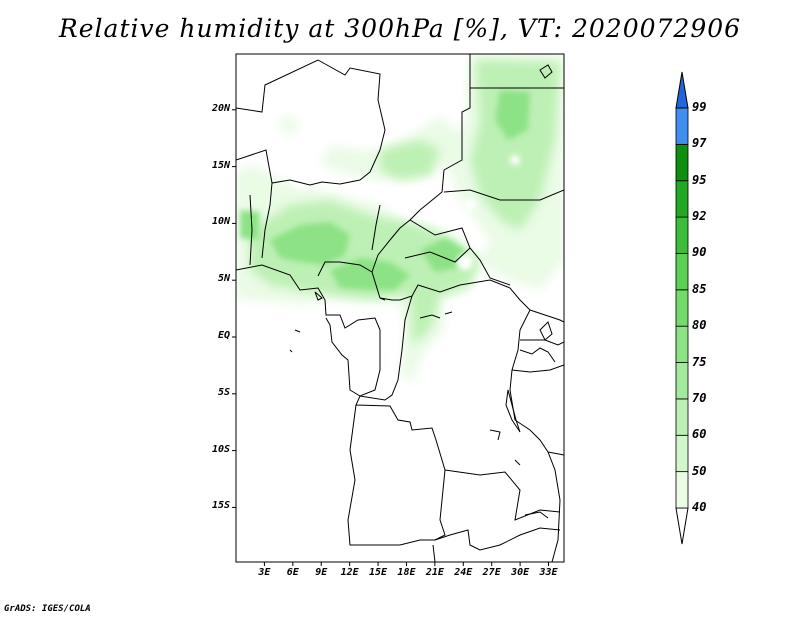  I want to click on colorbar-label: 40, so click(699, 507).